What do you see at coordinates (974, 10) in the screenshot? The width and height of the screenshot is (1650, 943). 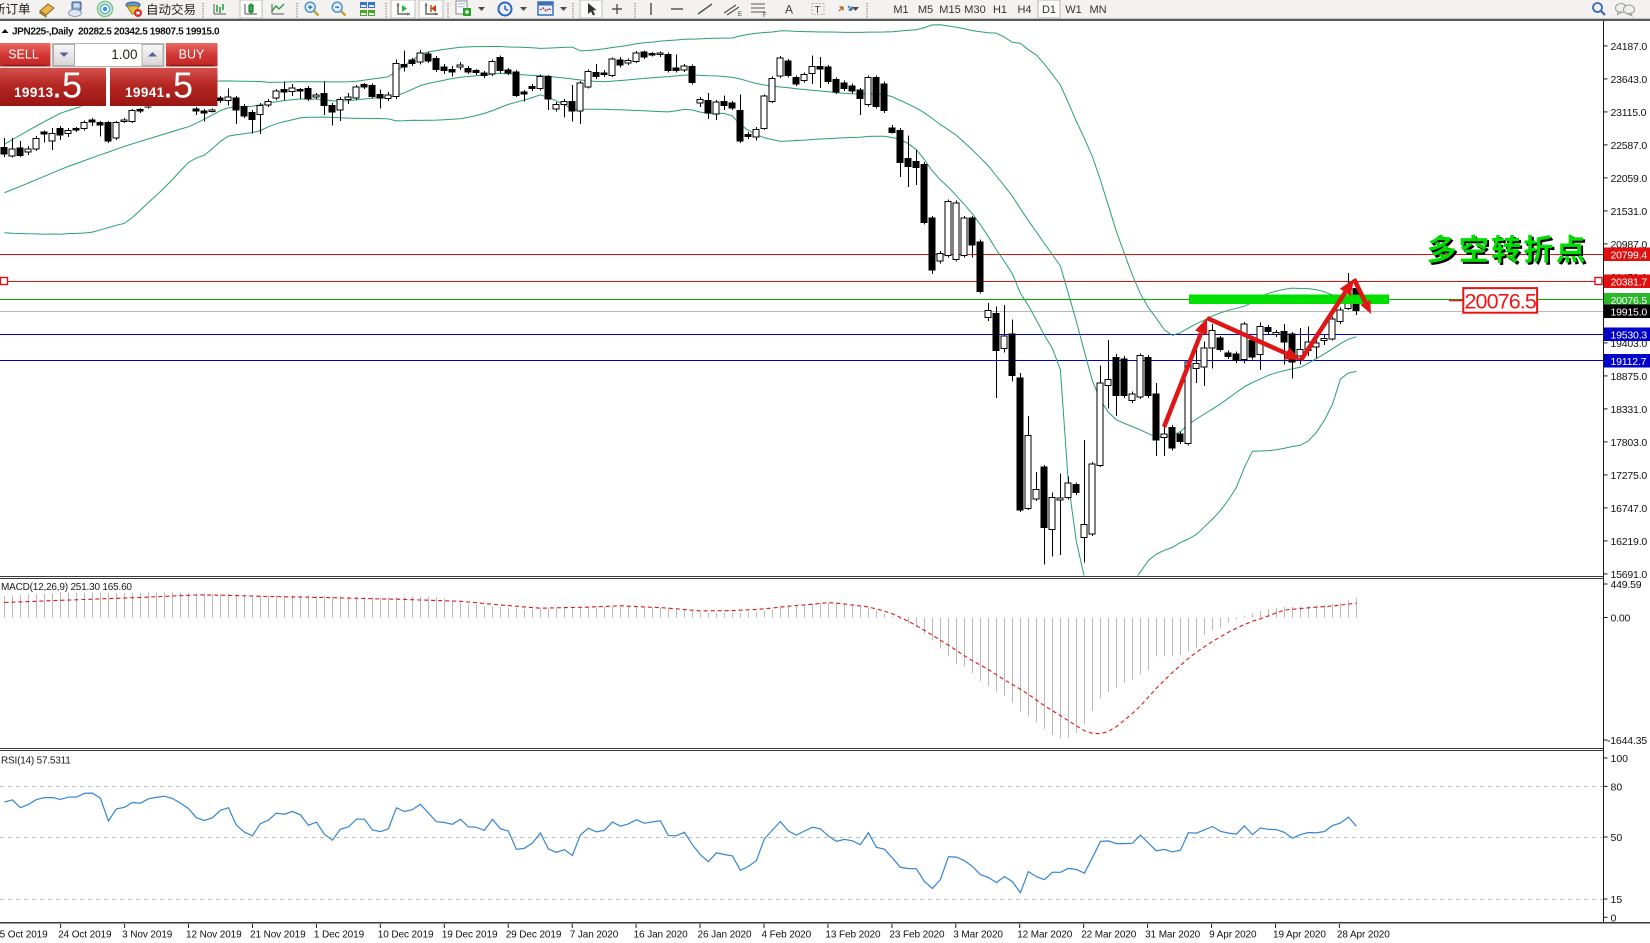 I see `svg-text: M30` at bounding box center [974, 10].